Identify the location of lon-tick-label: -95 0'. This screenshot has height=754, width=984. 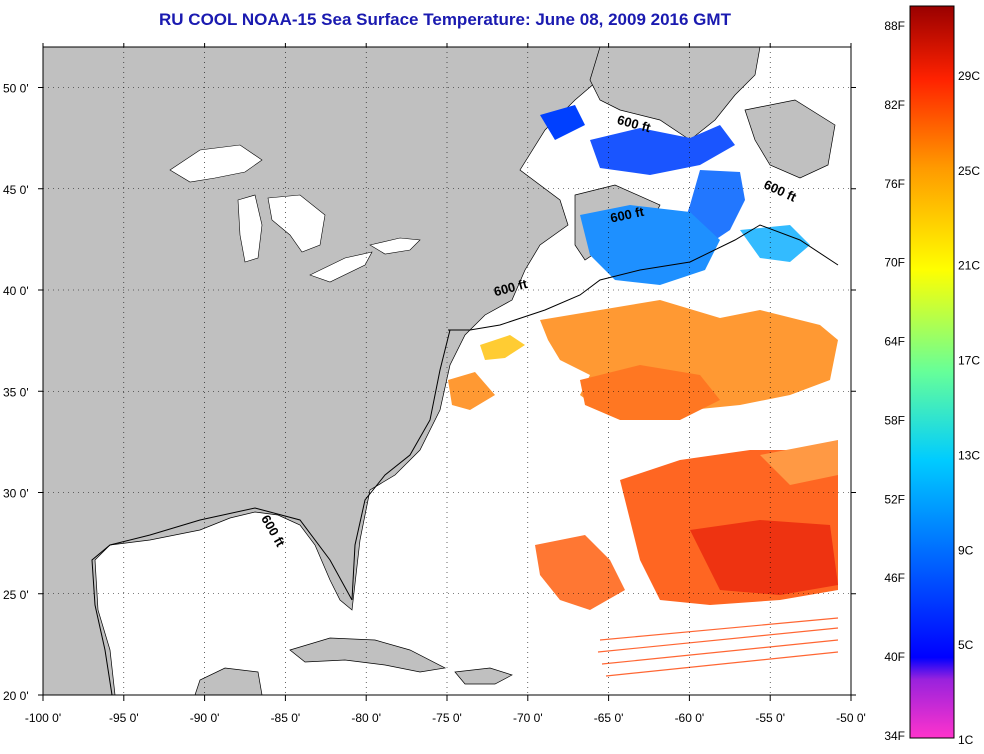
(124, 718).